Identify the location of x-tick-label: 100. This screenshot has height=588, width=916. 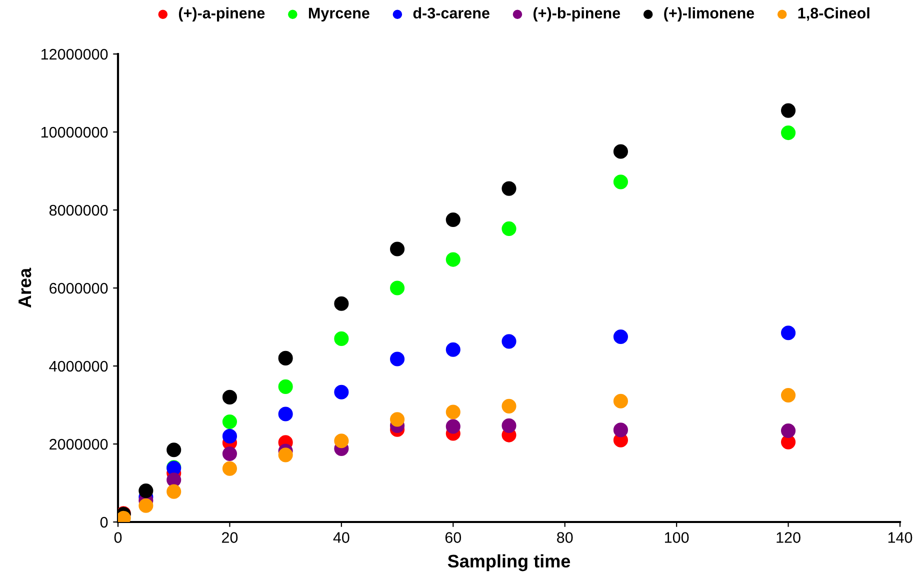
(676, 537).